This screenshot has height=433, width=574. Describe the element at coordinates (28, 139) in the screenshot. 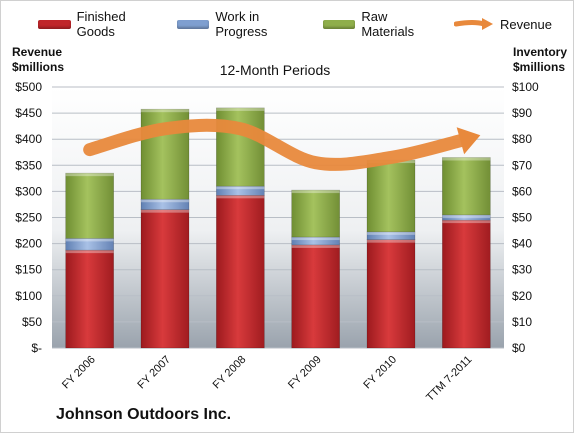

I see `left-tick-label: $400` at that location.